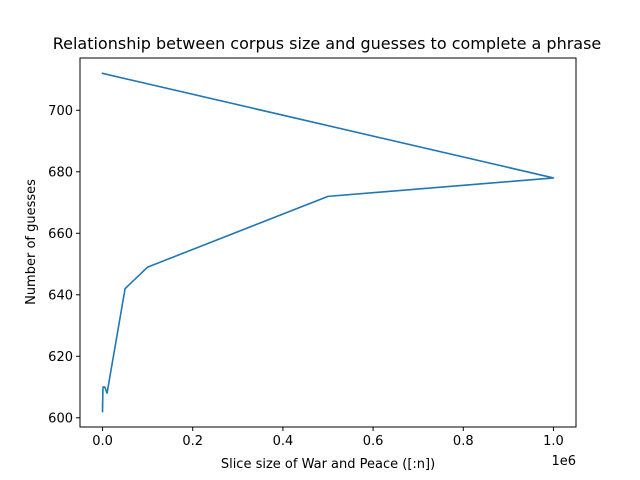  I want to click on x-tick-label: 1.0, so click(553, 441).